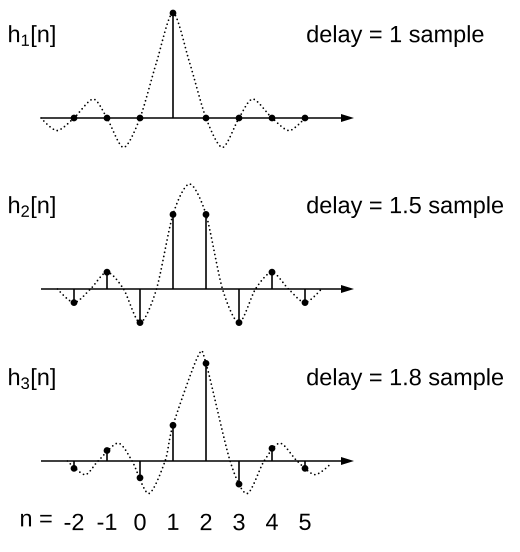 This screenshot has height=552, width=520. Describe the element at coordinates (32, 207) in the screenshot. I see `chart-title: h$_{2}$[n]` at that location.